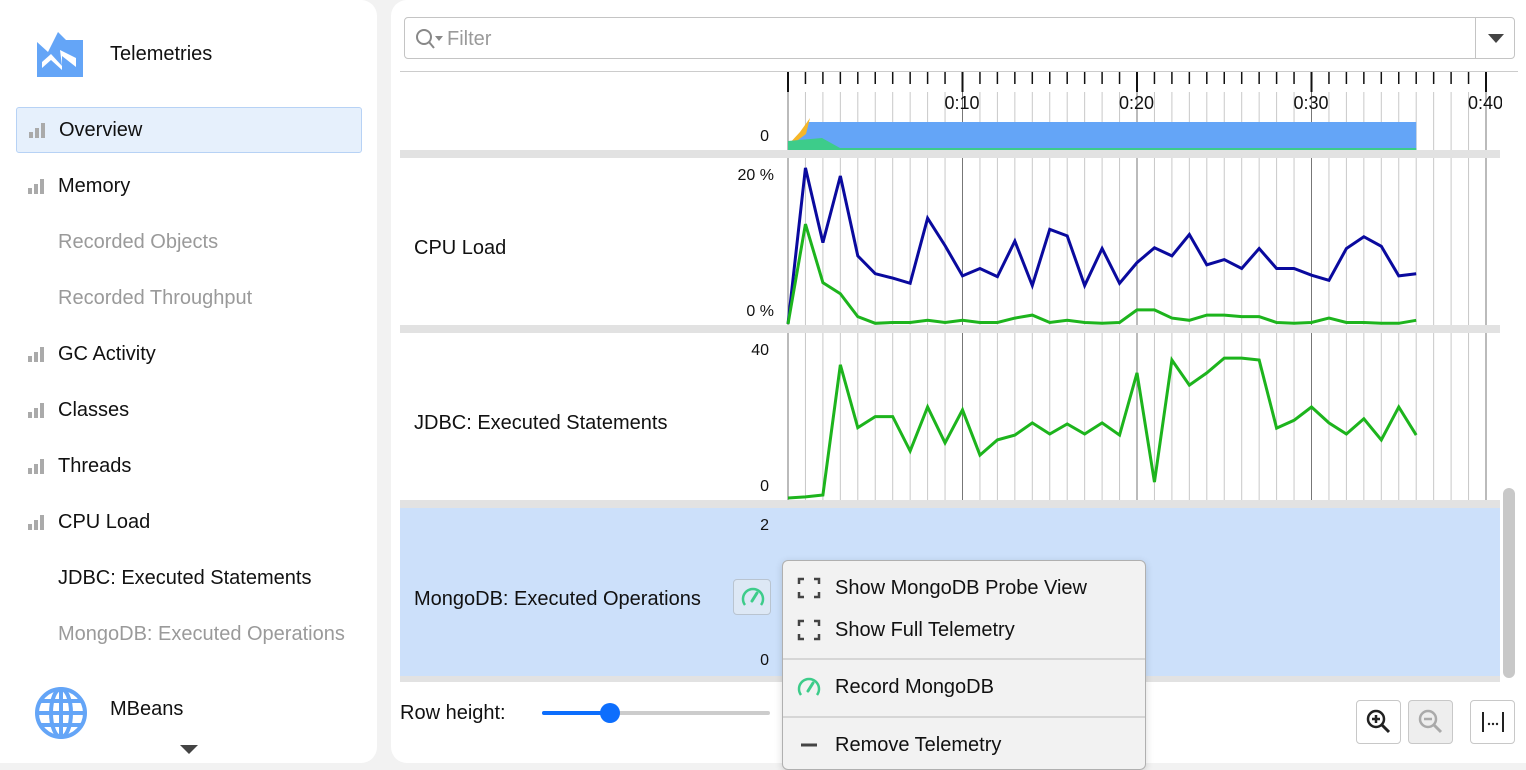 This screenshot has width=1526, height=770. What do you see at coordinates (147, 709) in the screenshot?
I see `sidebar-section-mbeans: MBeans` at bounding box center [147, 709].